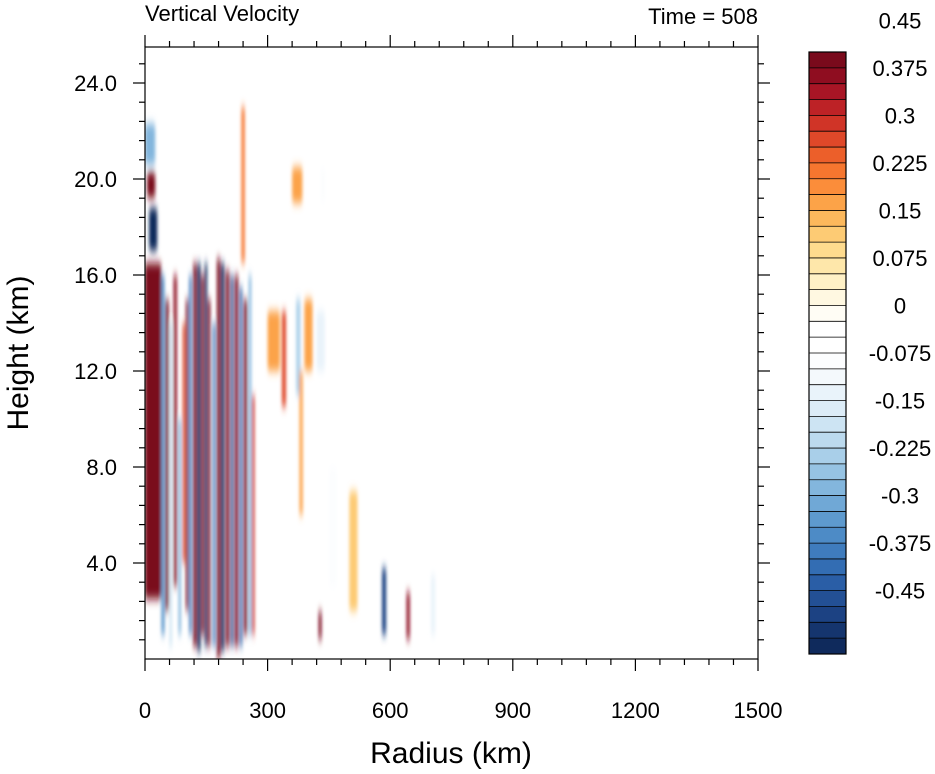 This screenshot has height=774, width=935. What do you see at coordinates (95, 275) in the screenshot?
I see `y-tick-label: 16.0` at bounding box center [95, 275].